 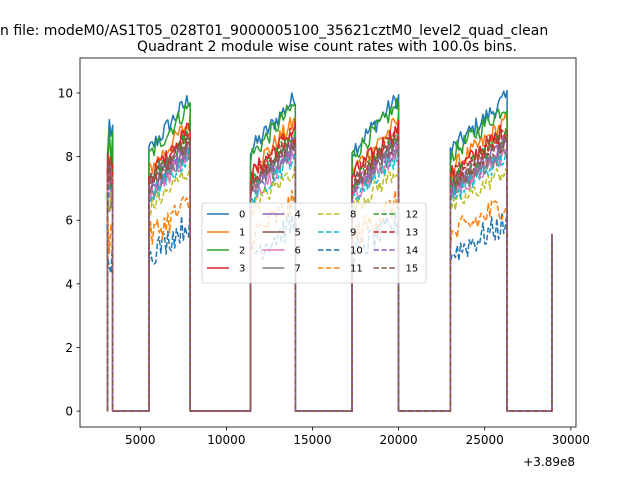 What do you see at coordinates (312, 440) in the screenshot?
I see `x-tick-label: 15000` at bounding box center [312, 440].